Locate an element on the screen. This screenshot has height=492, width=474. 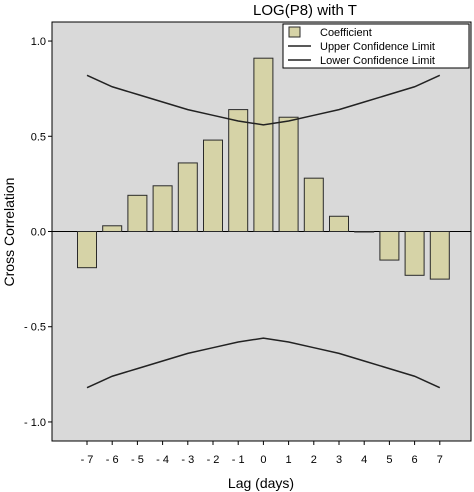
legend-upper-limit-label: Upper Confidence Limit is located at coordinates (377, 47).